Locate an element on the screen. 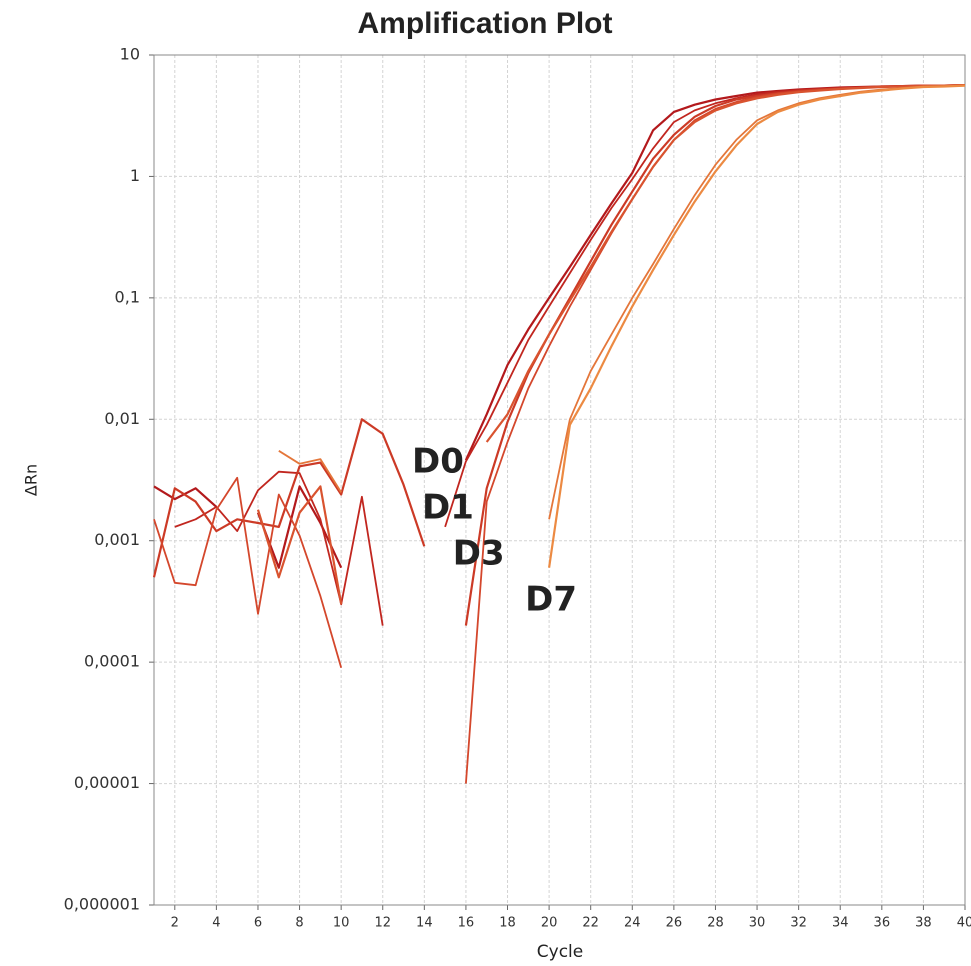 This screenshot has width=971, height=966. x-tick-label: 20 is located at coordinates (549, 923).